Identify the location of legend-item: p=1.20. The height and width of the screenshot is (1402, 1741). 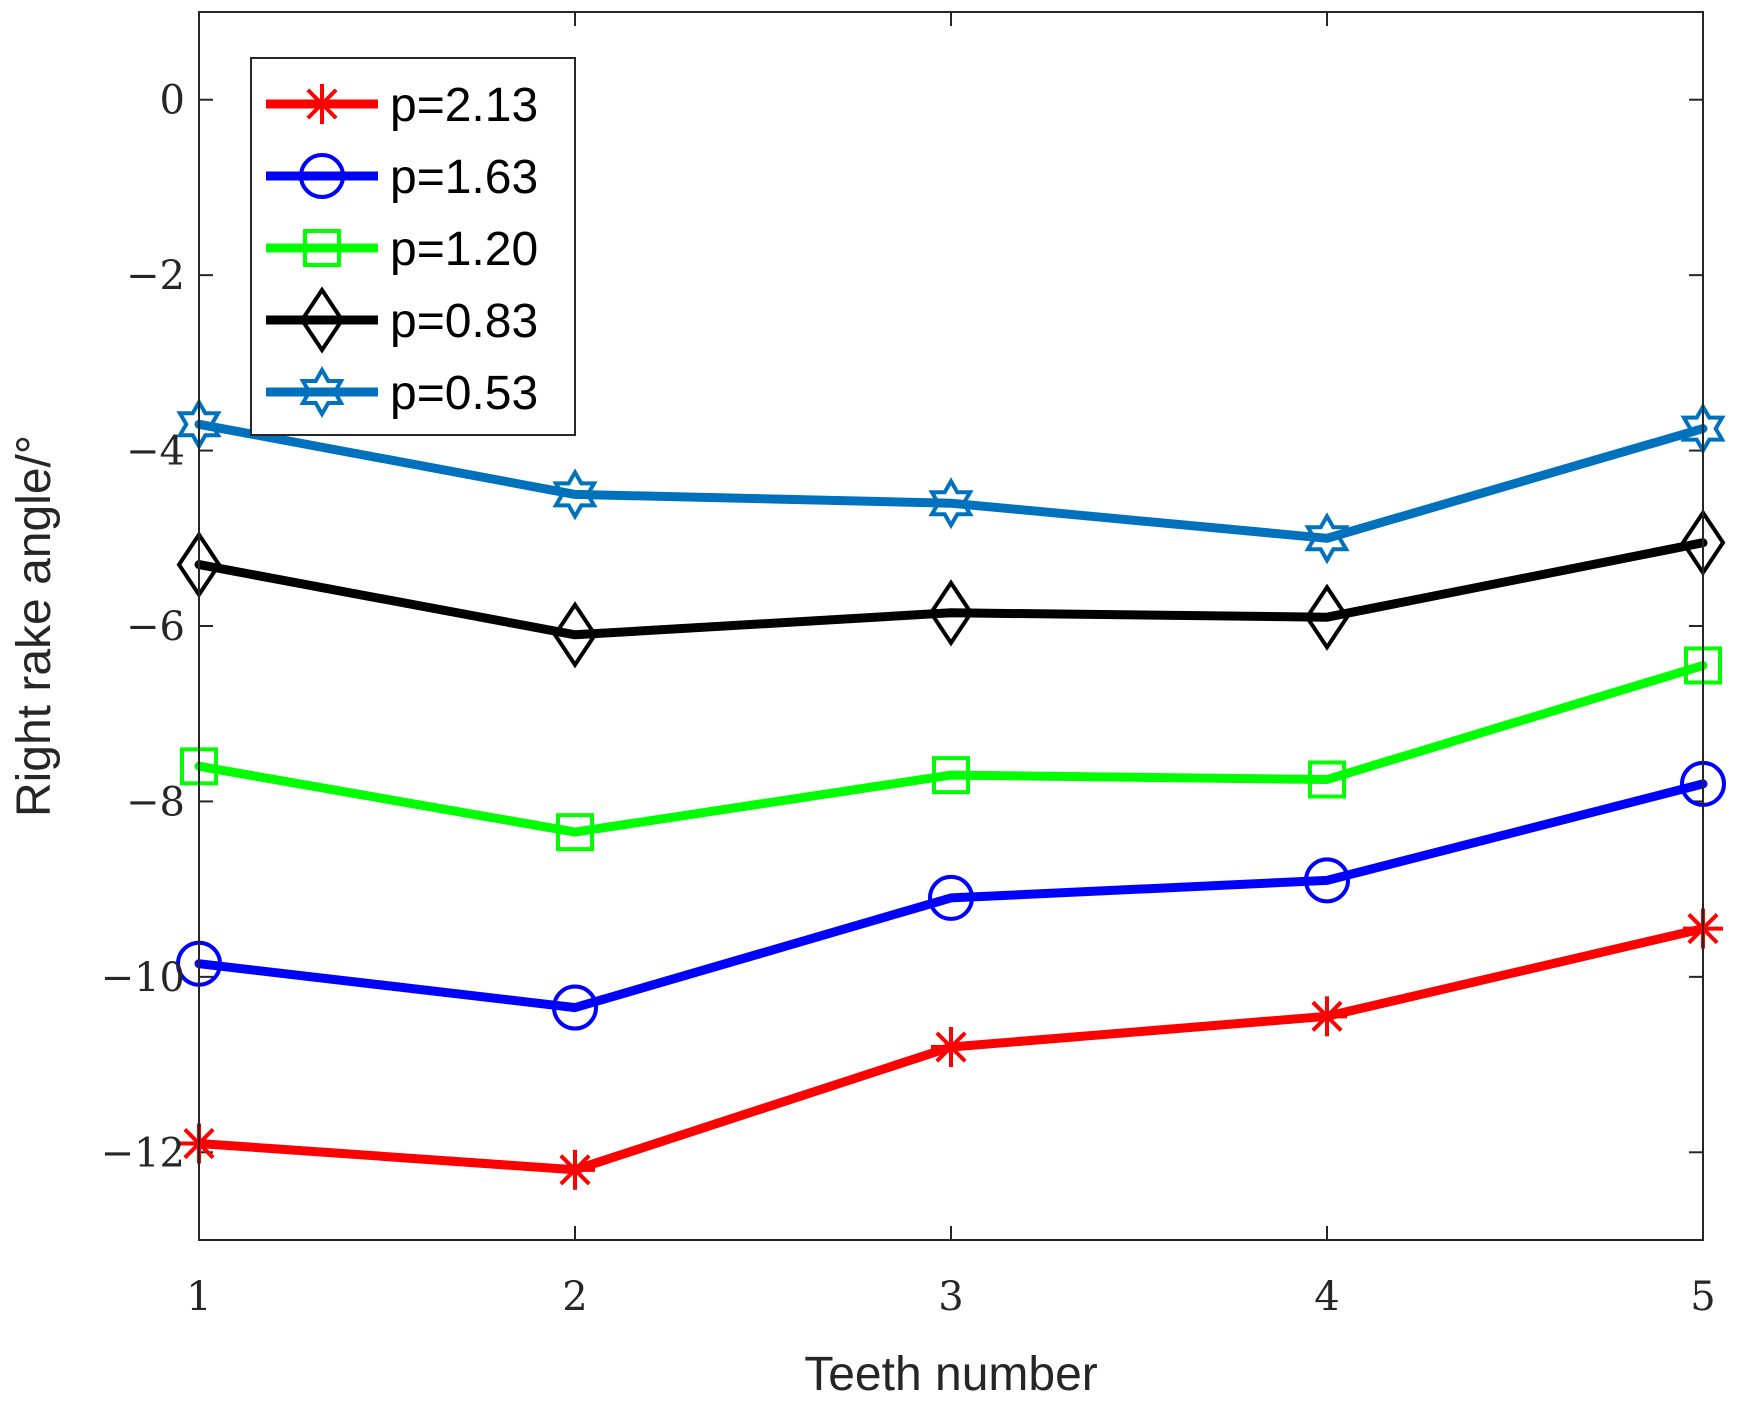
(402, 249).